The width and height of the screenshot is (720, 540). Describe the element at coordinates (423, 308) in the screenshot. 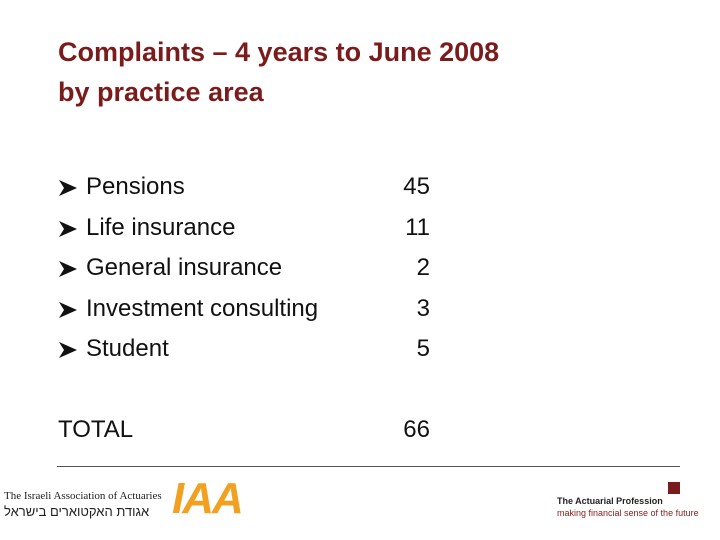

I see `item-value: 3` at that location.